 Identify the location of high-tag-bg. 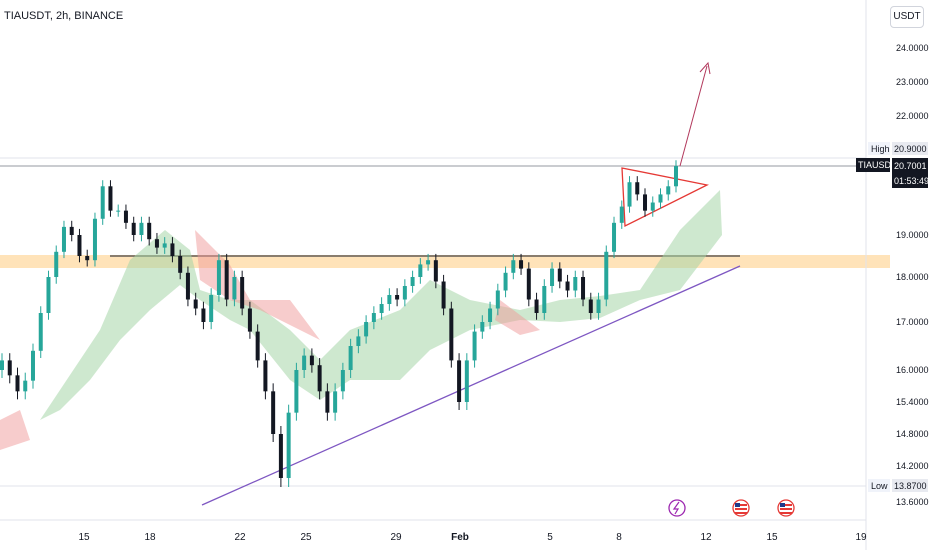
(879, 148).